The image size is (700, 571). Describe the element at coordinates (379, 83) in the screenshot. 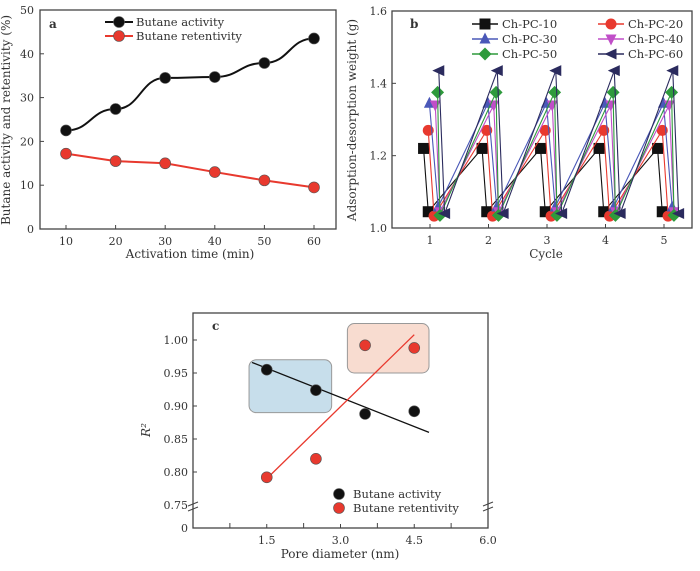

I see `y-tick-label: 1.4` at that location.